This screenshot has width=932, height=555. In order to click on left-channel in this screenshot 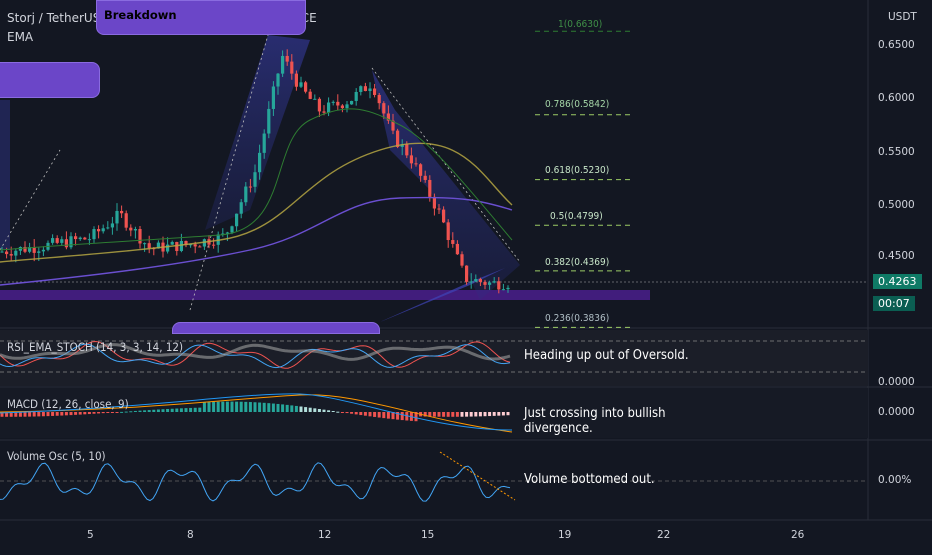, I will do `click(5, 175)`.